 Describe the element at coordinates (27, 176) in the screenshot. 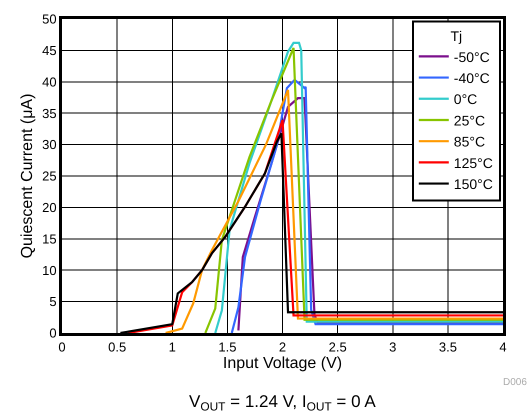

I see `y-axis-title: Quiescent Current (μA)` at that location.